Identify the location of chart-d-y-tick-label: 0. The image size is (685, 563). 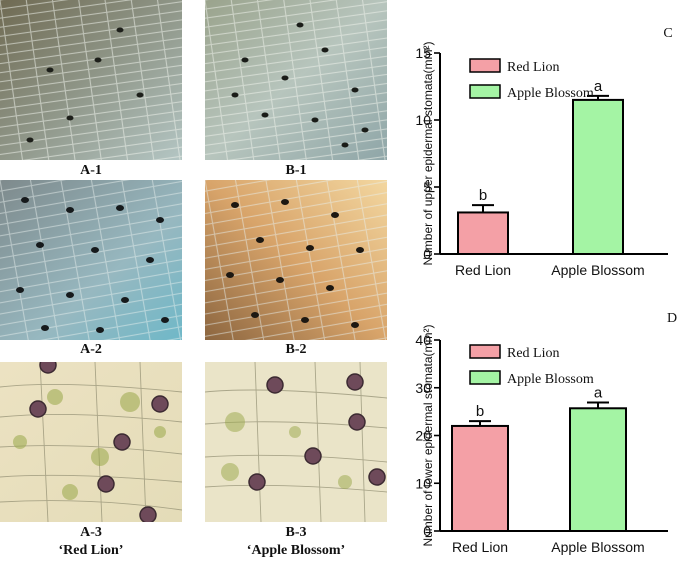
(427, 531).